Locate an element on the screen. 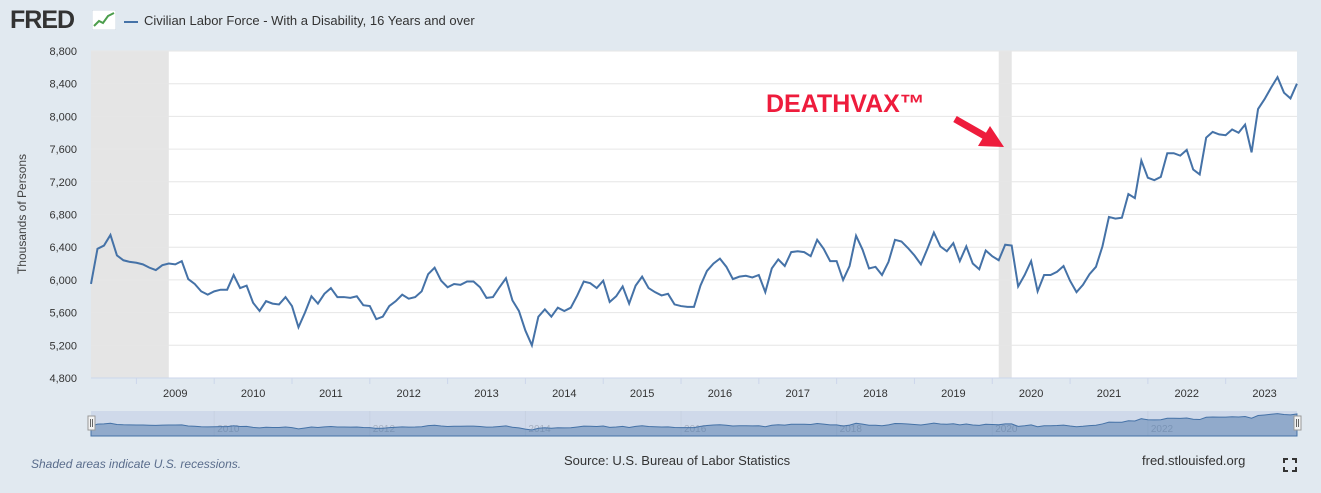  x-tick-label: 2009 is located at coordinates (175, 394).